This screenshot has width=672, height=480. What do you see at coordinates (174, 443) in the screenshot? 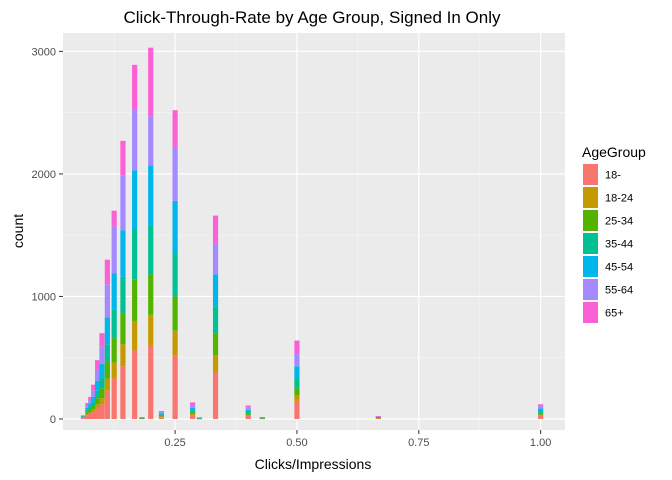
I see `x-tick-label: 0.25` at bounding box center [174, 443].